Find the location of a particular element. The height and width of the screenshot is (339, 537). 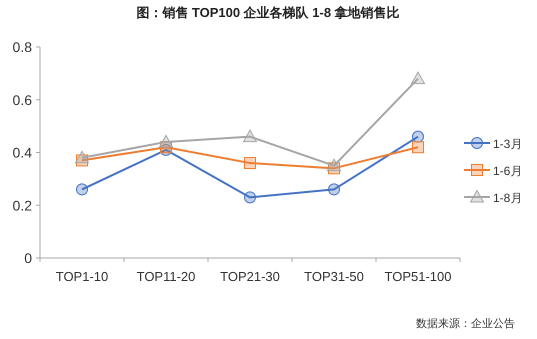

legend-label: 1-3月 is located at coordinates (507, 144).